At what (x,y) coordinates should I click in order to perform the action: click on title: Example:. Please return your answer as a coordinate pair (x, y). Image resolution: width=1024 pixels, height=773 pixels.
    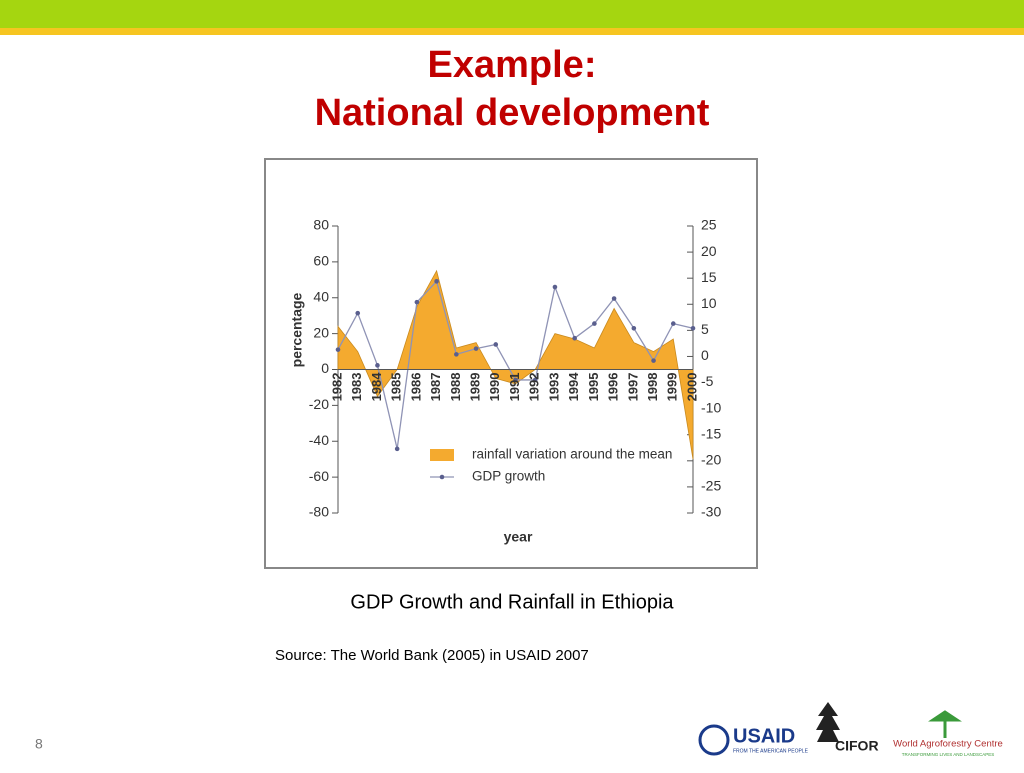
    Looking at the image, I should click on (512, 65).